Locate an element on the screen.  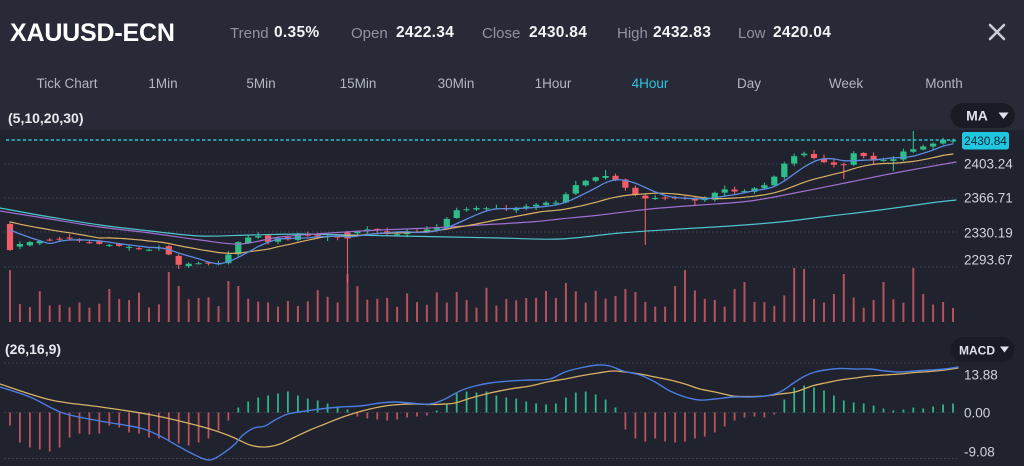
svg-text: 2330.19 is located at coordinates (988, 233).